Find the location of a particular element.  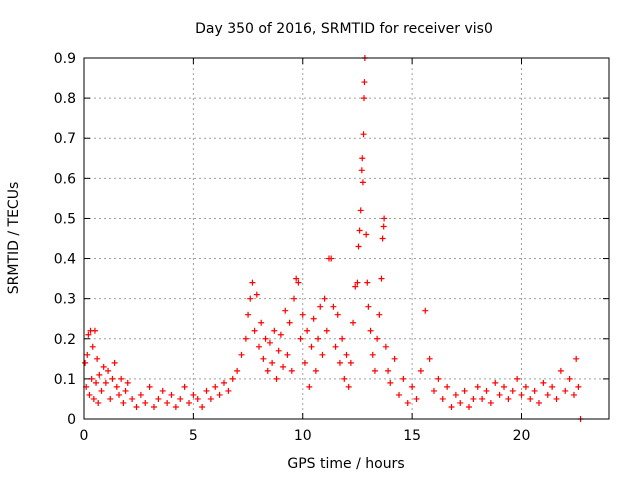

y-tick-label: 0.9 is located at coordinates (65, 59).